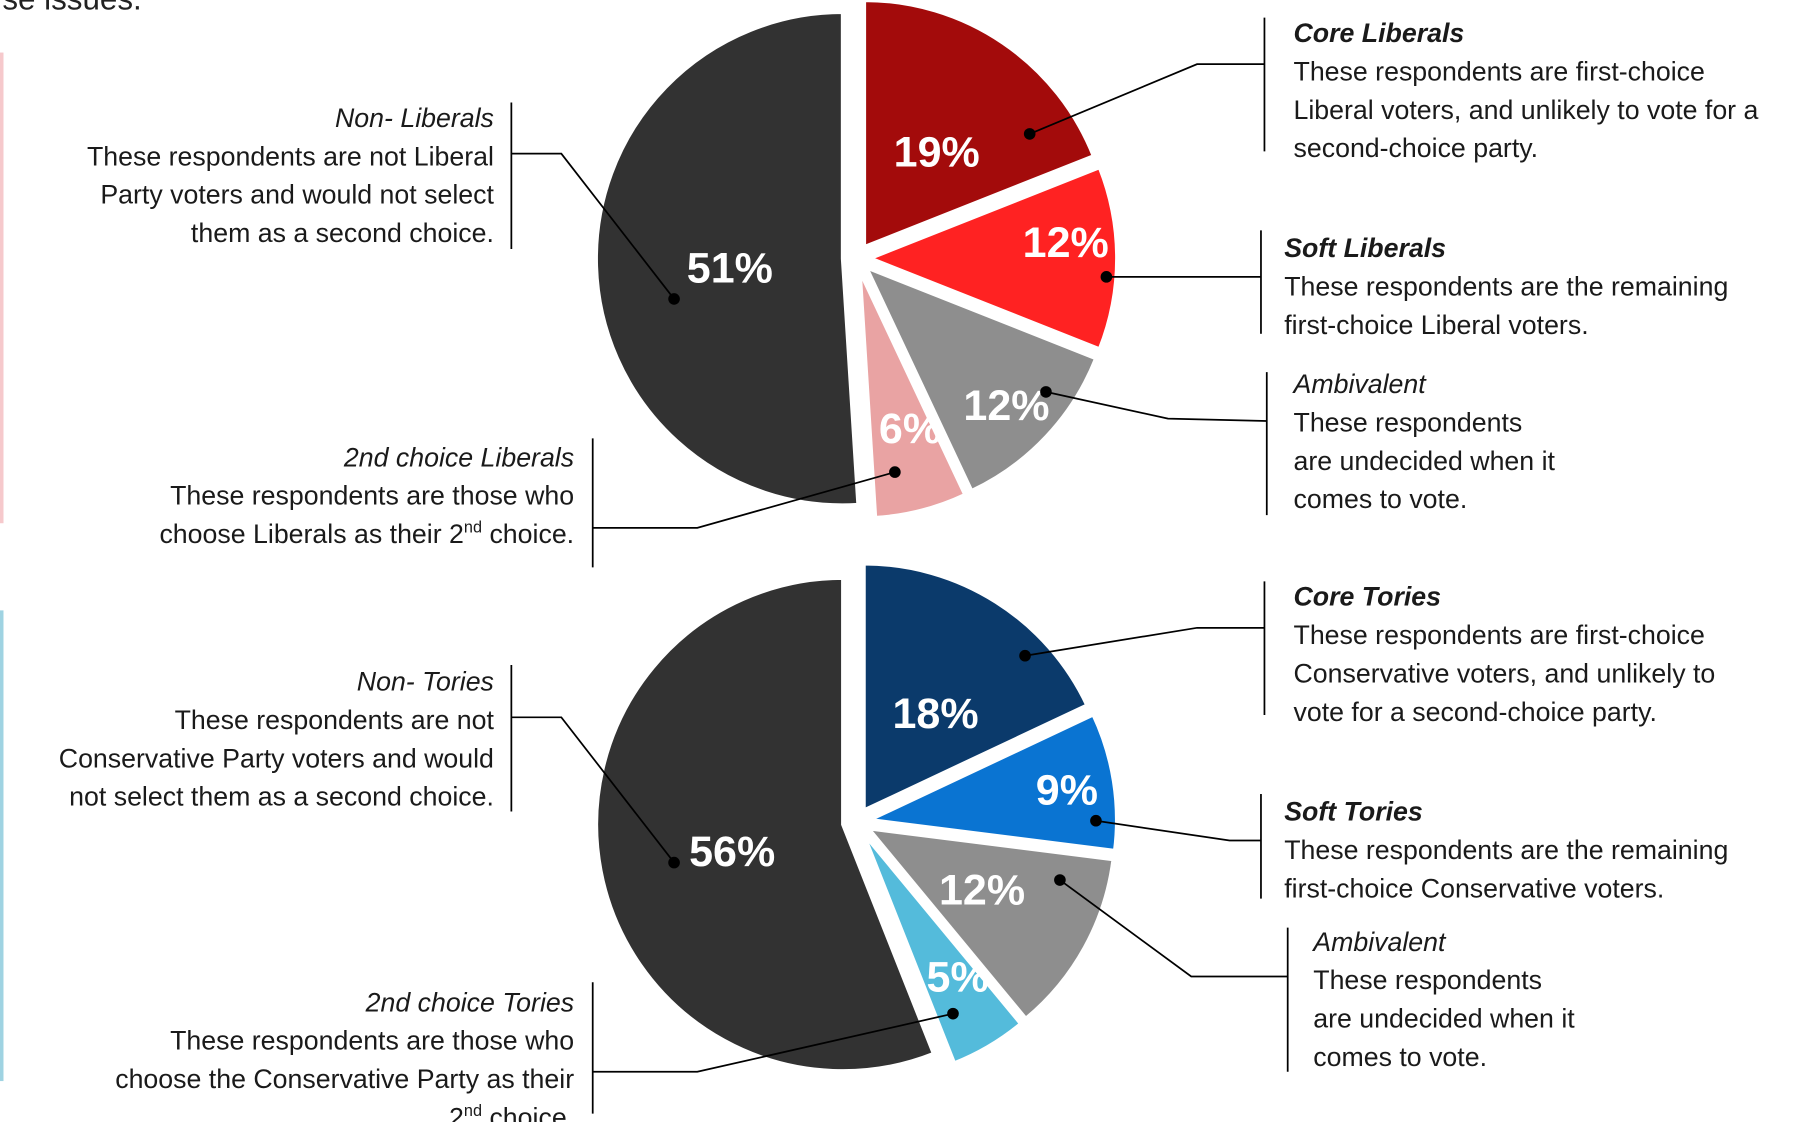  Describe the element at coordinates (469, 1002) in the screenshot. I see `annotation-title: 2nd choice Tories` at that location.